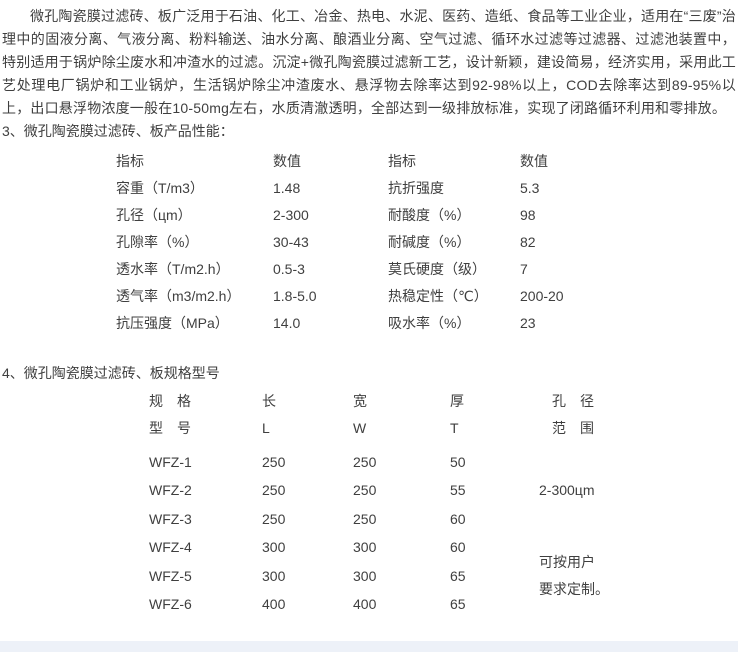 The width and height of the screenshot is (738, 652). I want to click on metric-value: 2-300, so click(291, 215).